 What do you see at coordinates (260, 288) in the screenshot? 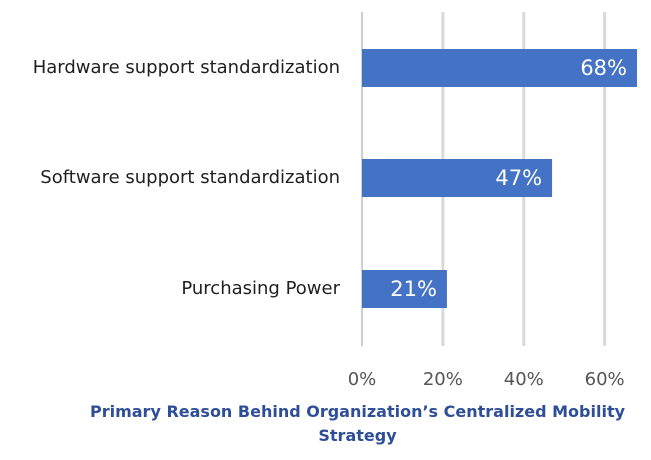
I see `category-label: Purchasing Power` at bounding box center [260, 288].